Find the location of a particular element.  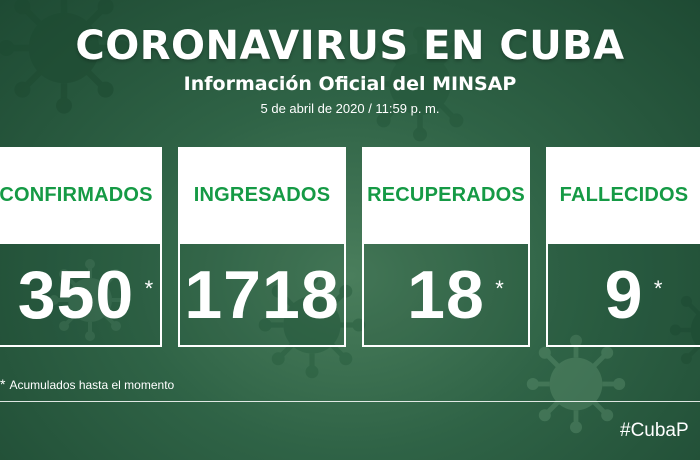

card-value: 9 * is located at coordinates (634, 295).